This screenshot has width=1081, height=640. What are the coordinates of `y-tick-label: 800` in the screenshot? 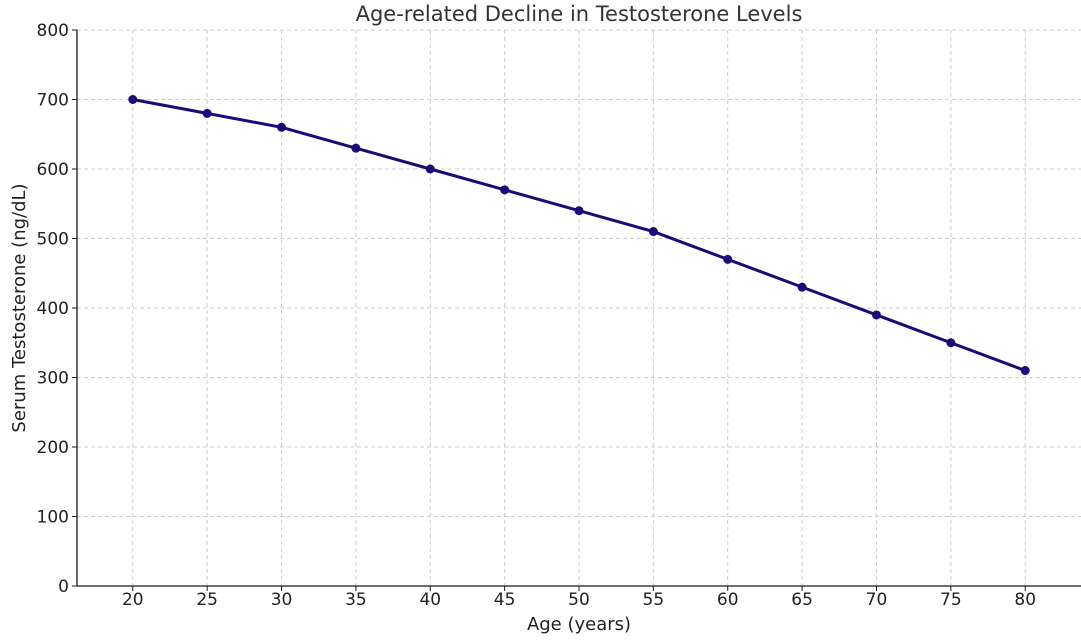 It's located at (53, 31).